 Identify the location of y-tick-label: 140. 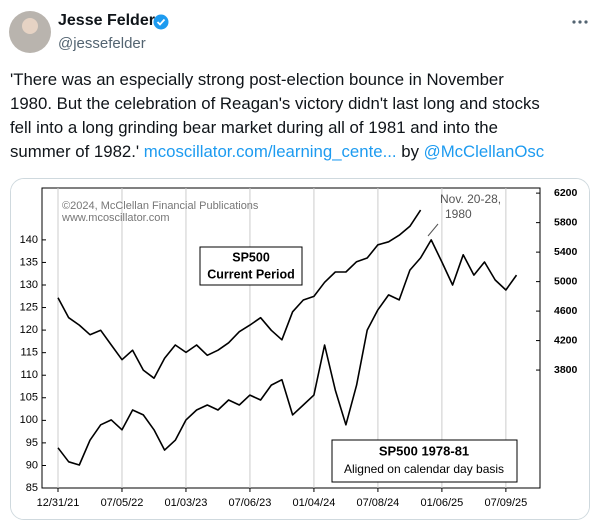
(29, 240).